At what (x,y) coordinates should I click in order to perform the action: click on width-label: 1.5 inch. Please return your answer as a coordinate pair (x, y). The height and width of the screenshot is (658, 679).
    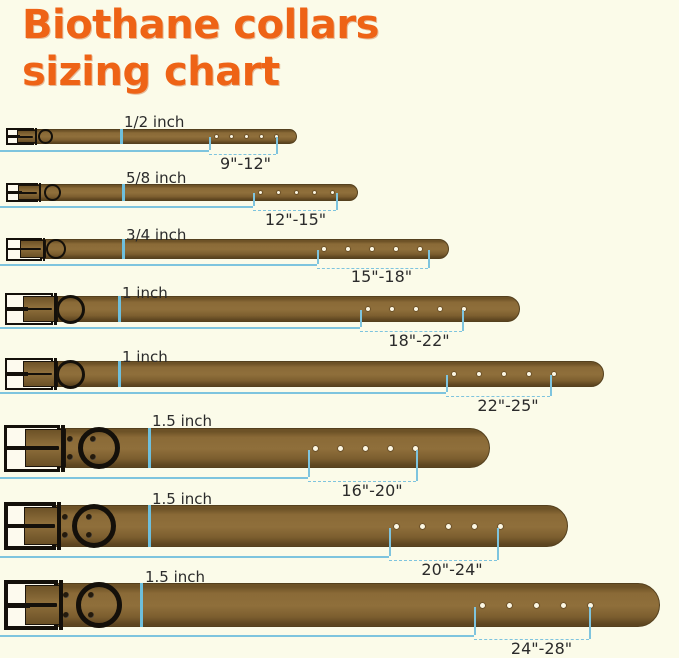
    Looking at the image, I should click on (182, 421).